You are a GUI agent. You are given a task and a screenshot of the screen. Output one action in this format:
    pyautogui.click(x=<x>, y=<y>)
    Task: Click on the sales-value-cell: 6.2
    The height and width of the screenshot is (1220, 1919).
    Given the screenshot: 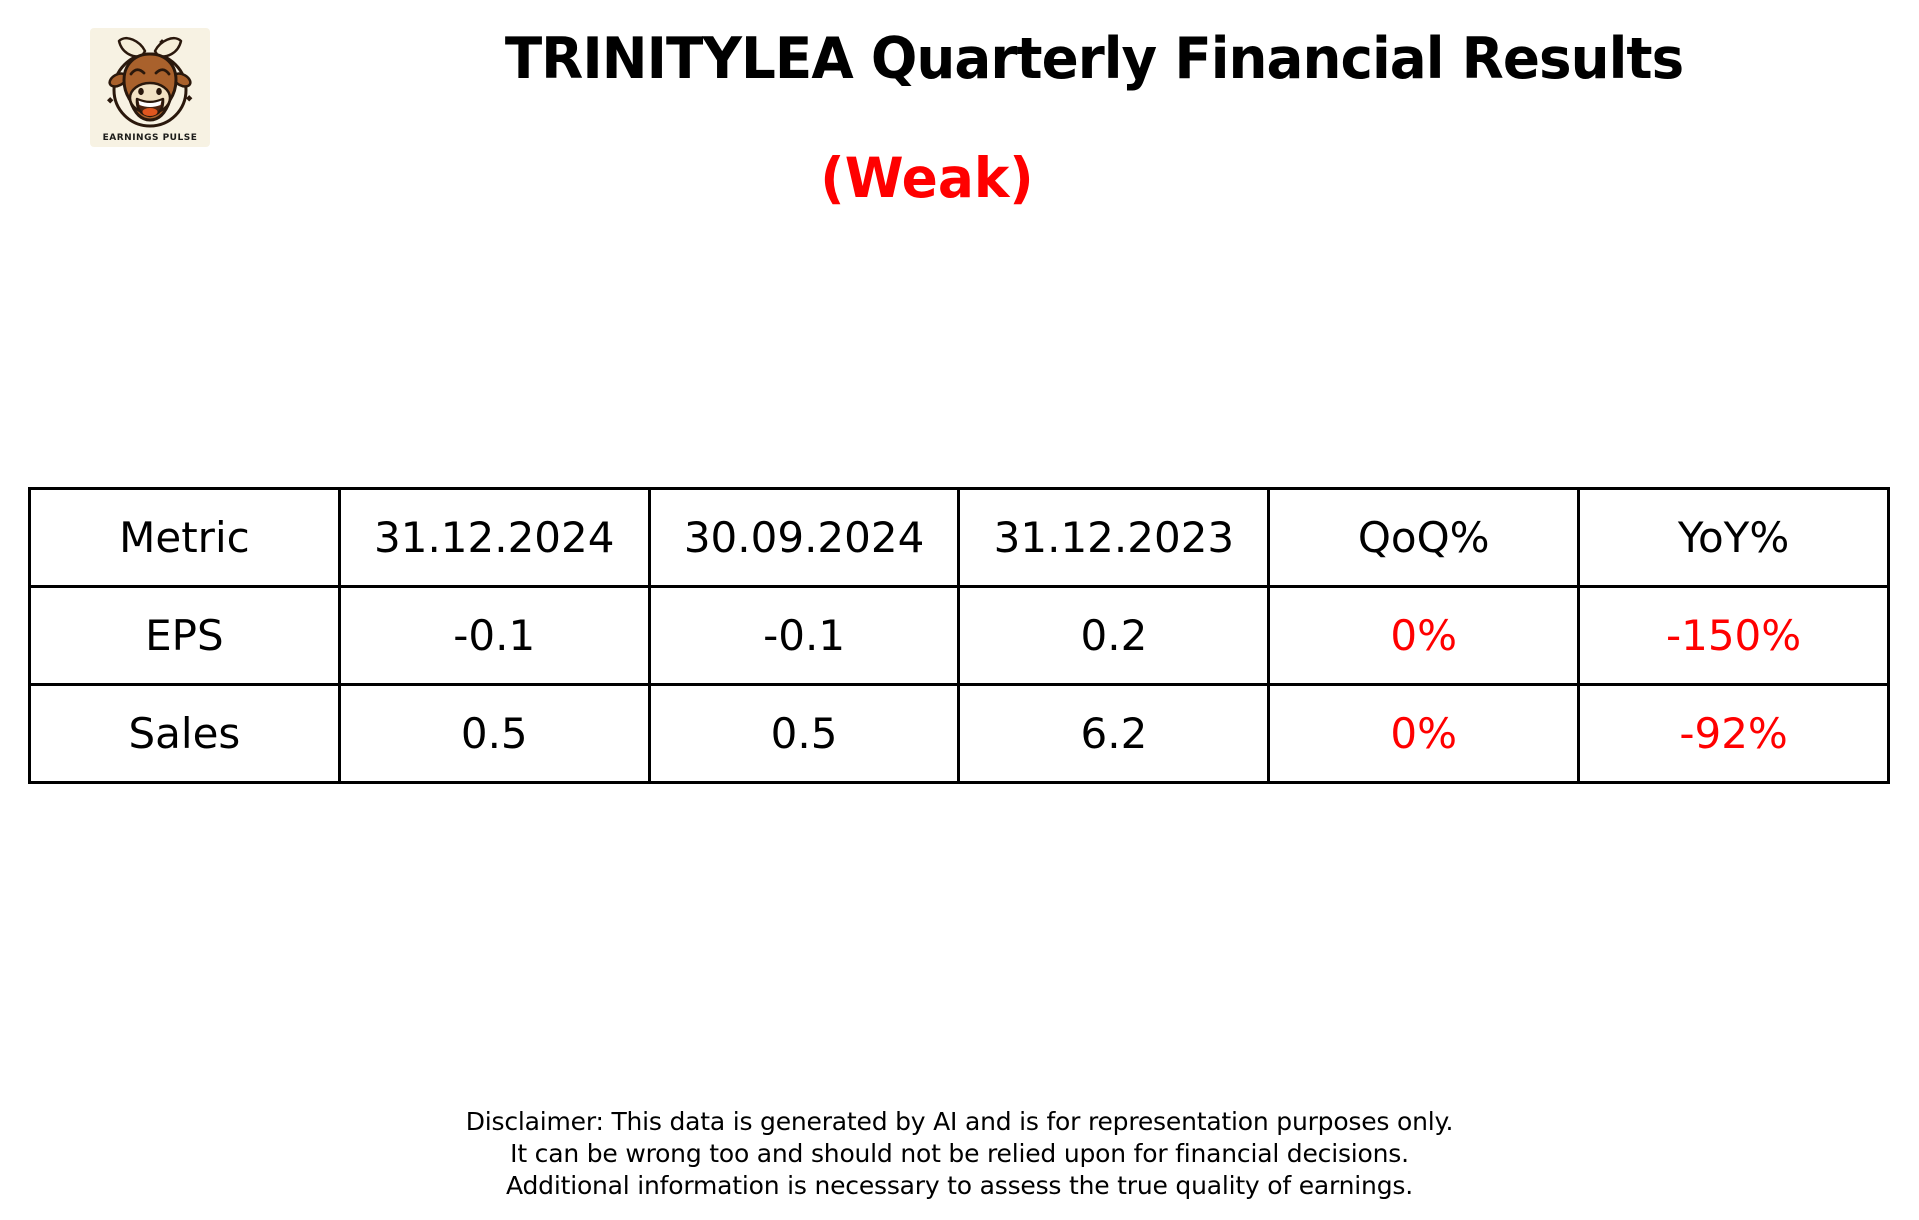 What is the action you would take?
    pyautogui.click(x=1114, y=733)
    